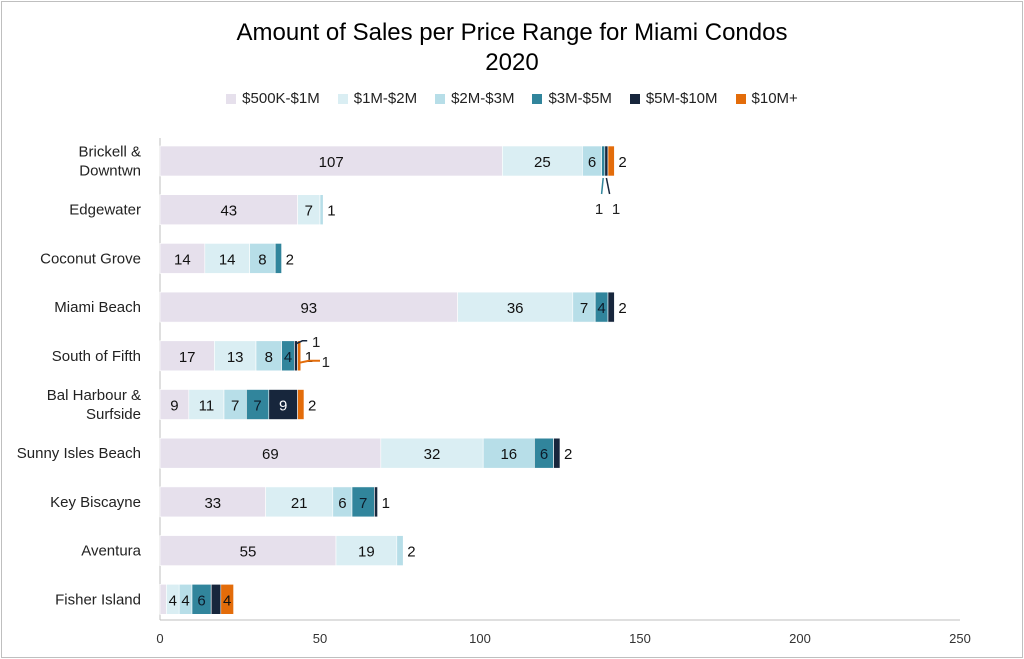 This screenshot has height=659, width=1024. Describe the element at coordinates (774, 98) in the screenshot. I see `legend-label: $10M+` at that location.